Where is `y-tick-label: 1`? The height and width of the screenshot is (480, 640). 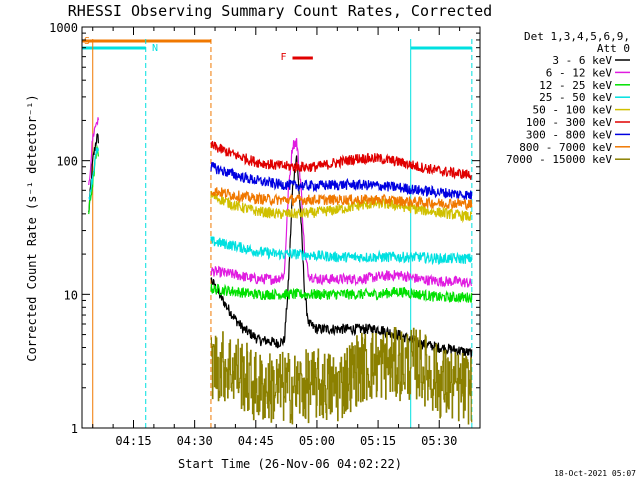 y-tick-label: 1 is located at coordinates (74, 429).